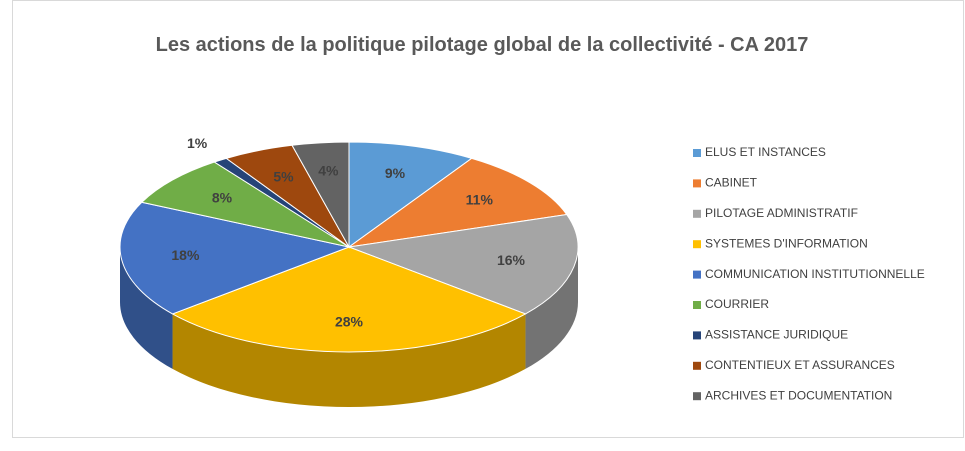 The height and width of the screenshot is (451, 965). I want to click on legend-label: PILOTAGE ADMINISTRATIF, so click(781, 213).